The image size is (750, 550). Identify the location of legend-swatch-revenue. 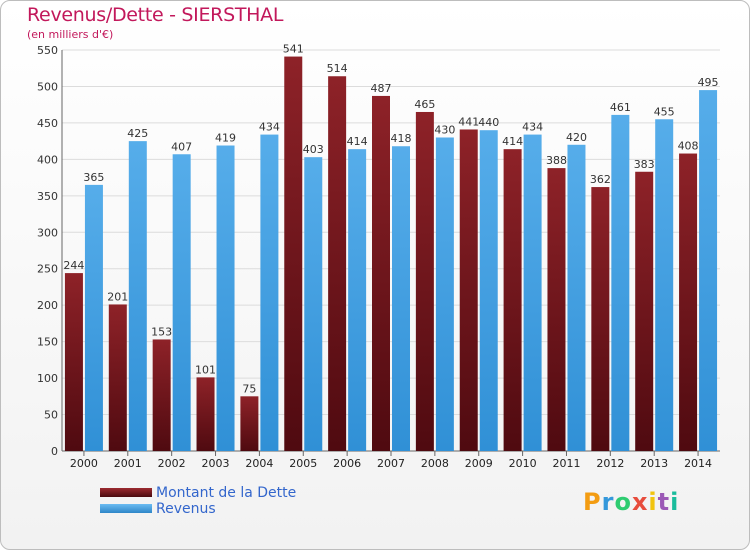
(126, 508).